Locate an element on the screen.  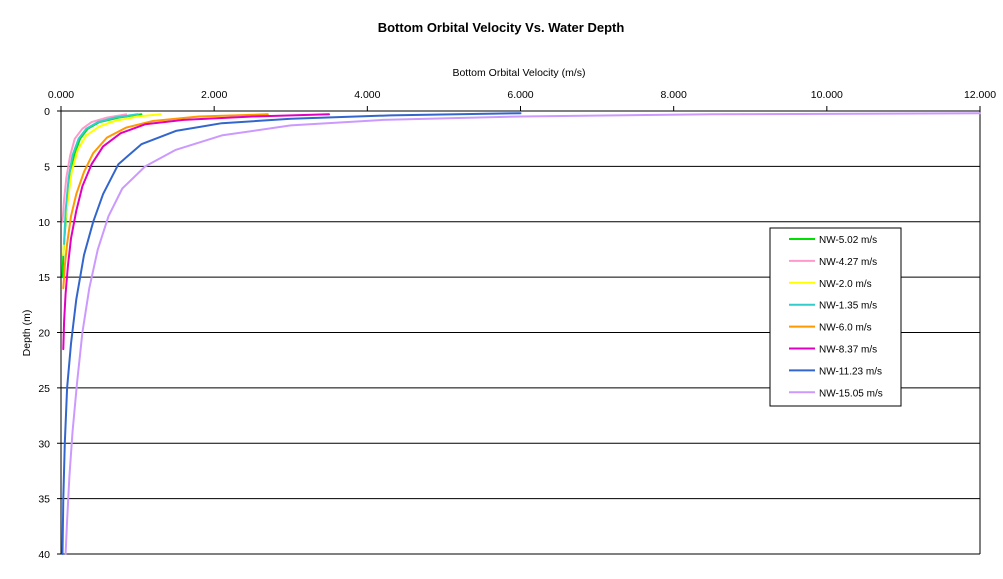
y-tick-label: 0 is located at coordinates (47, 112).